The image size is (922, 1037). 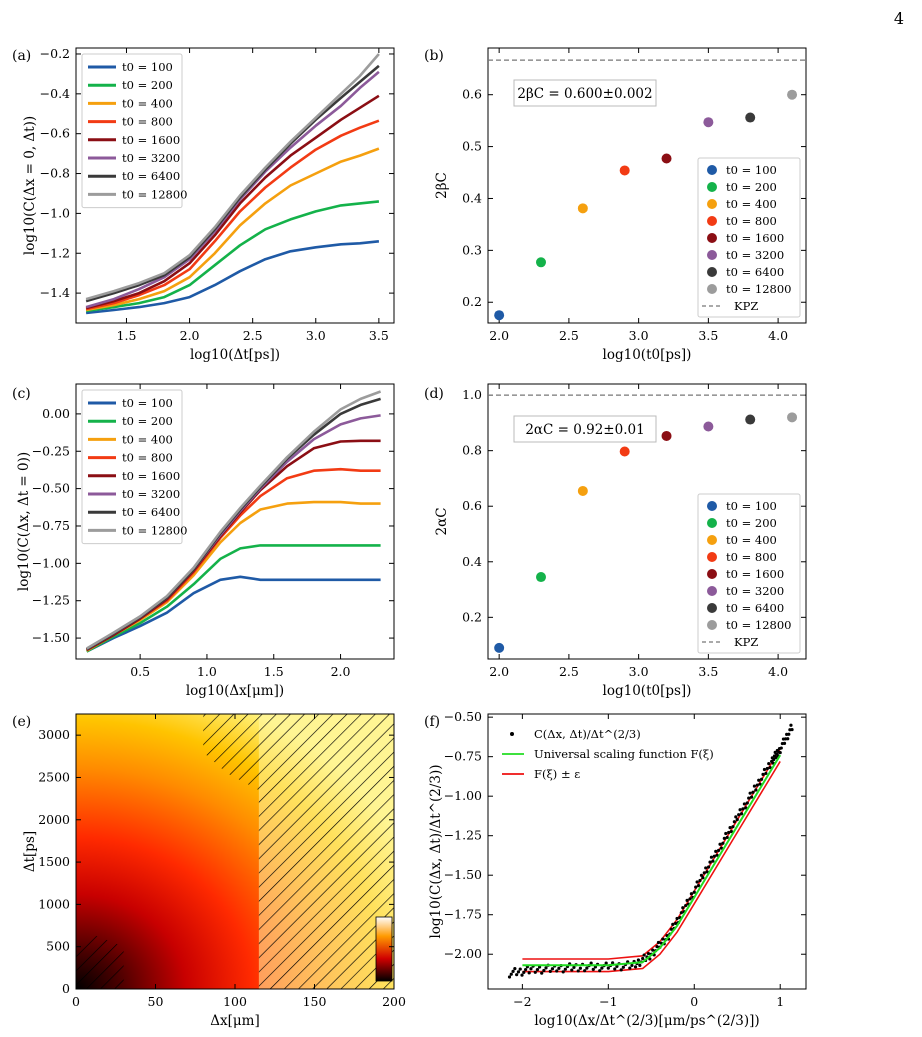 What do you see at coordinates (499, 671) in the screenshot?
I see `x-tick-label: 2.0` at bounding box center [499, 671].